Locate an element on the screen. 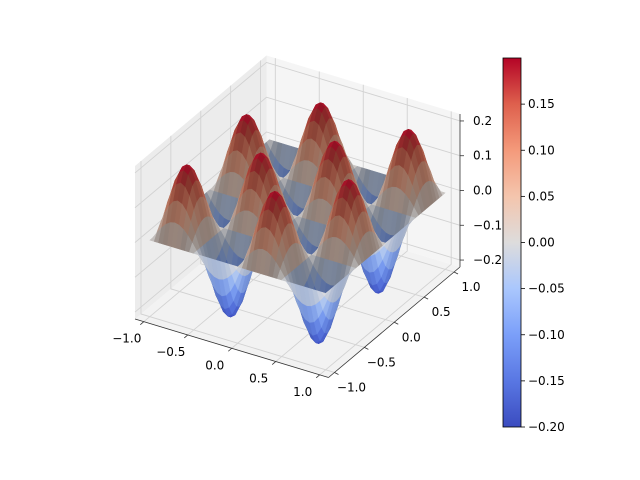  colorbar-tick-label: 0.05 is located at coordinates (541, 196).